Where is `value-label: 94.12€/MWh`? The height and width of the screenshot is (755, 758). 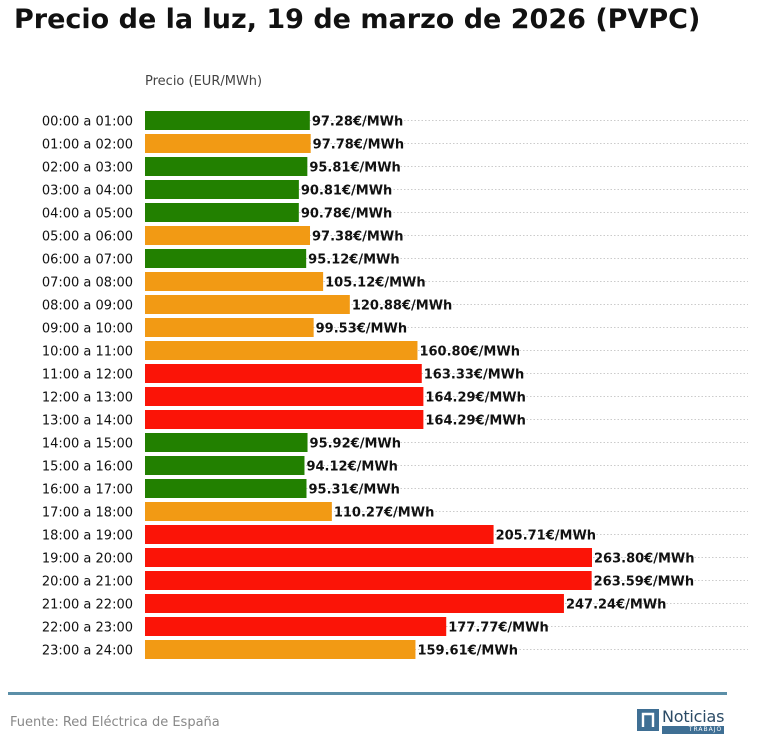 value-label: 94.12€/MWh is located at coordinates (351, 467).